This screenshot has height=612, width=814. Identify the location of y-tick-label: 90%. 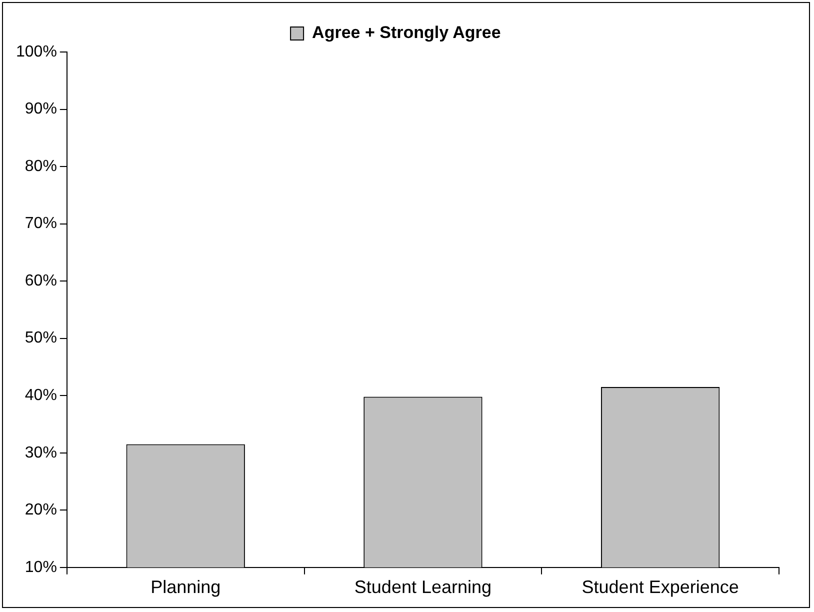
(40, 109).